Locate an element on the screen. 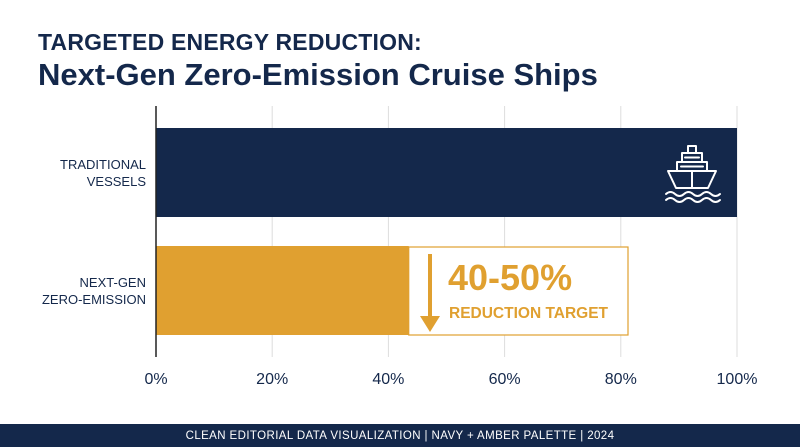 Image resolution: width=800 pixels, height=447 pixels. annotation-value: 40-50% is located at coordinates (510, 277).